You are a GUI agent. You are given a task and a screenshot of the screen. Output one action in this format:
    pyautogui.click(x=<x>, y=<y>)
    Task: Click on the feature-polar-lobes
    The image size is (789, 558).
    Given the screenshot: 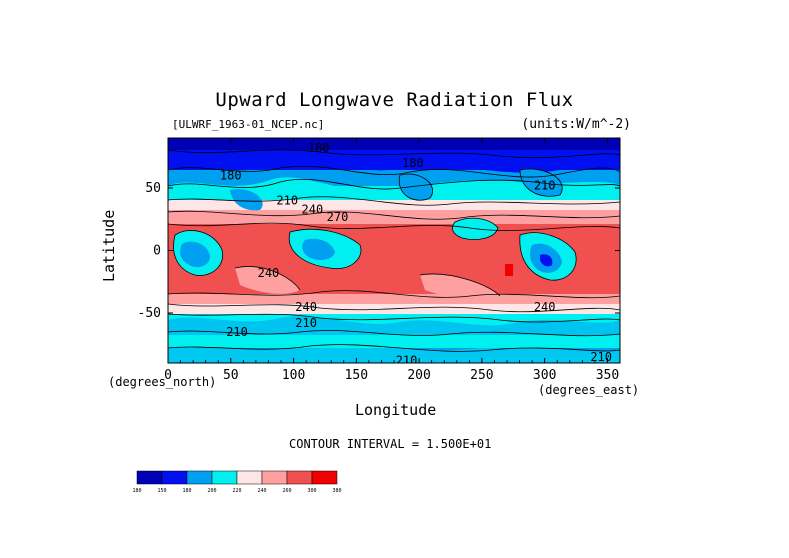 What is the action you would take?
    pyautogui.click(x=394, y=161)
    